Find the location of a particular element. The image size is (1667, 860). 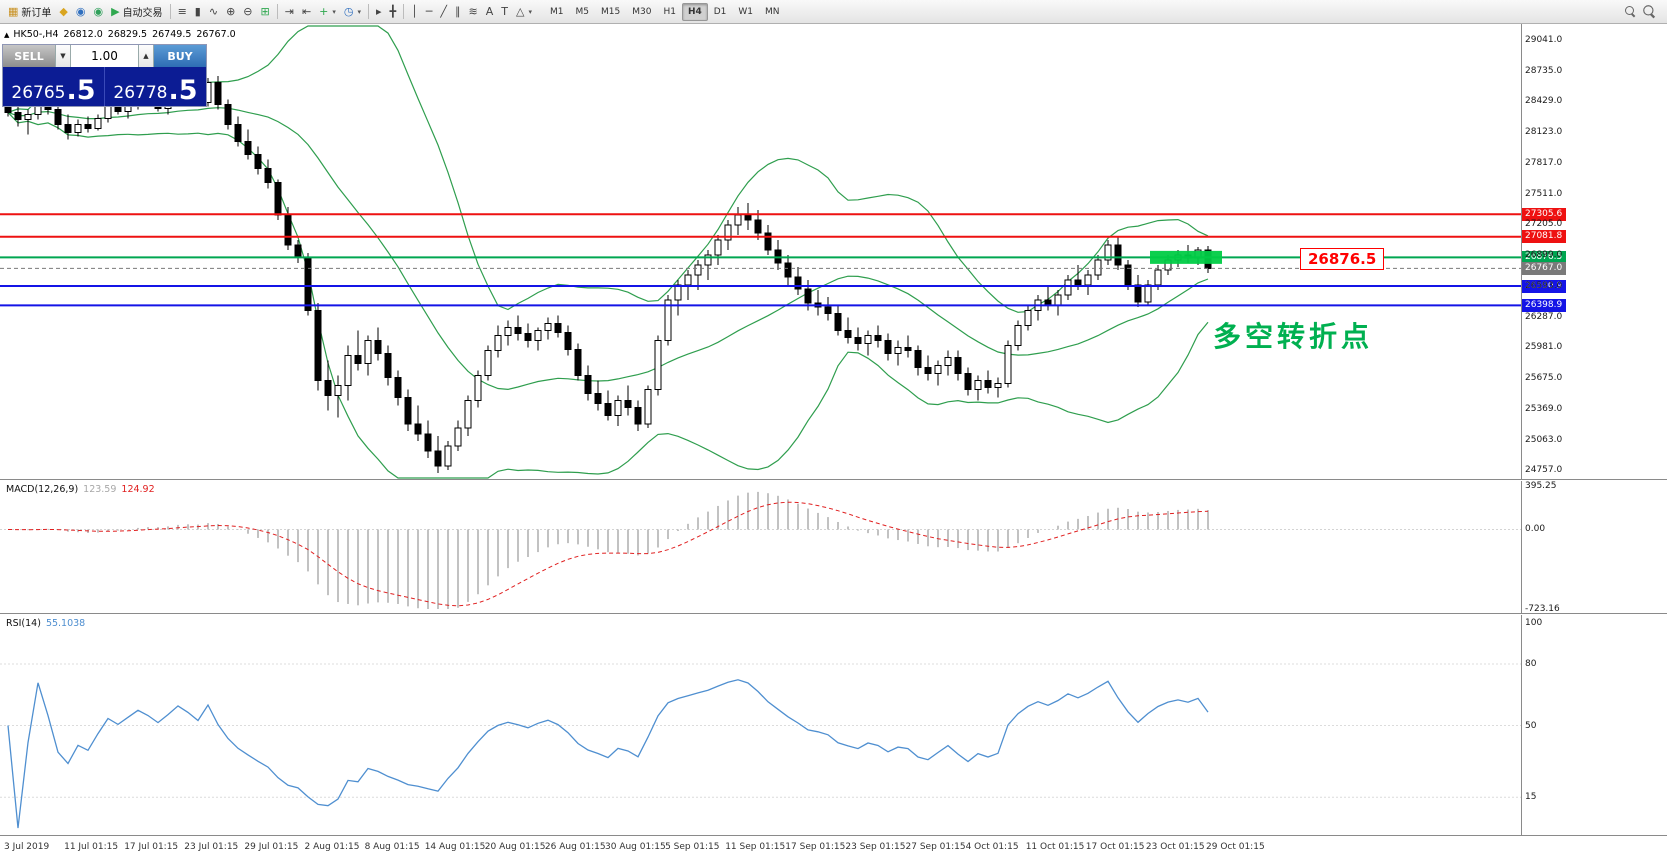

periods-button: ◷ ▾ is located at coordinates (352, 12).